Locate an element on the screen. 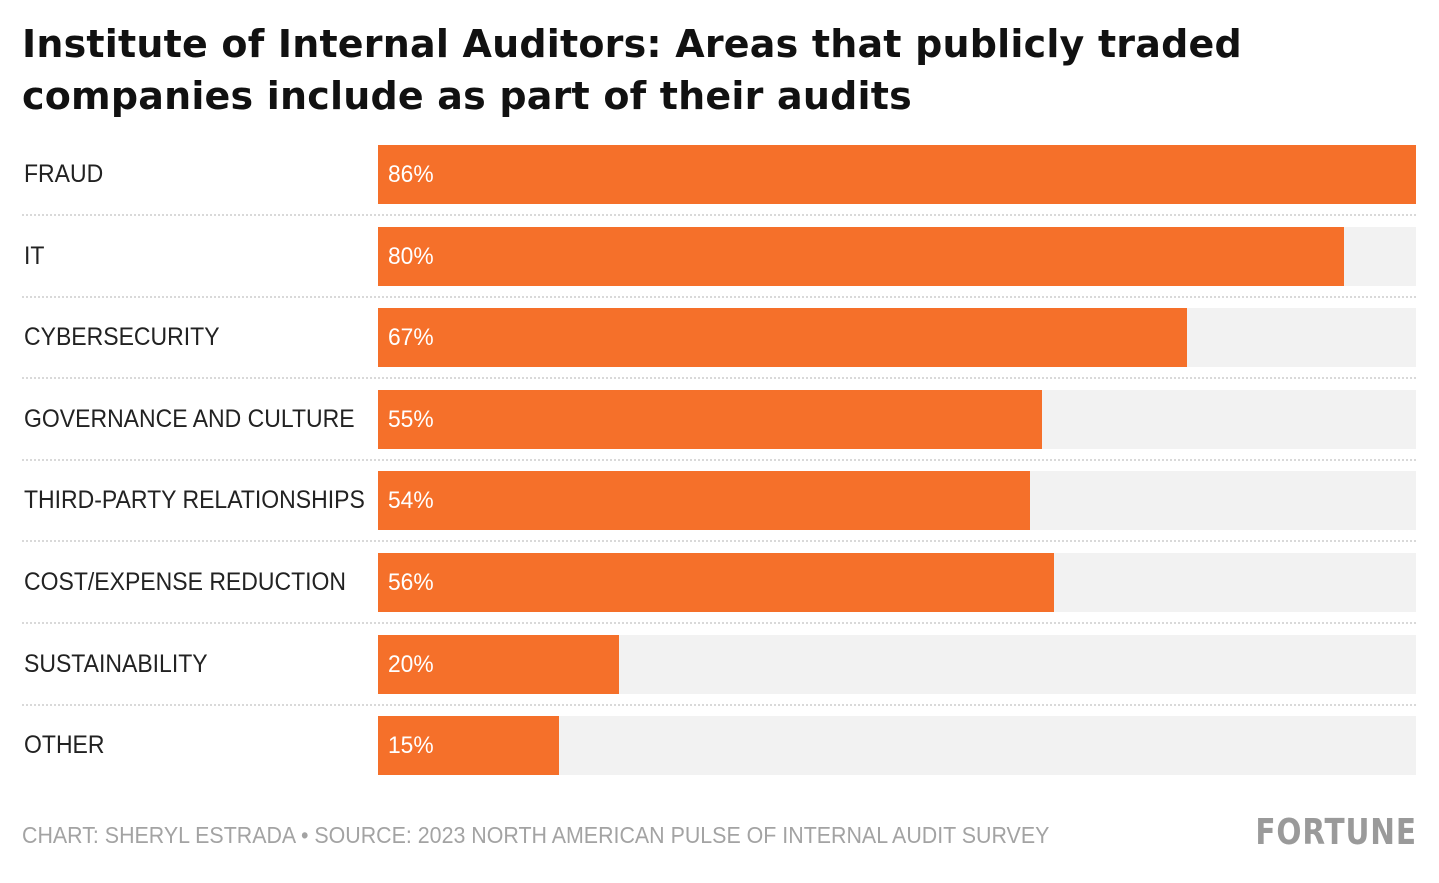 The image size is (1439, 883). category-label: IT is located at coordinates (34, 255).